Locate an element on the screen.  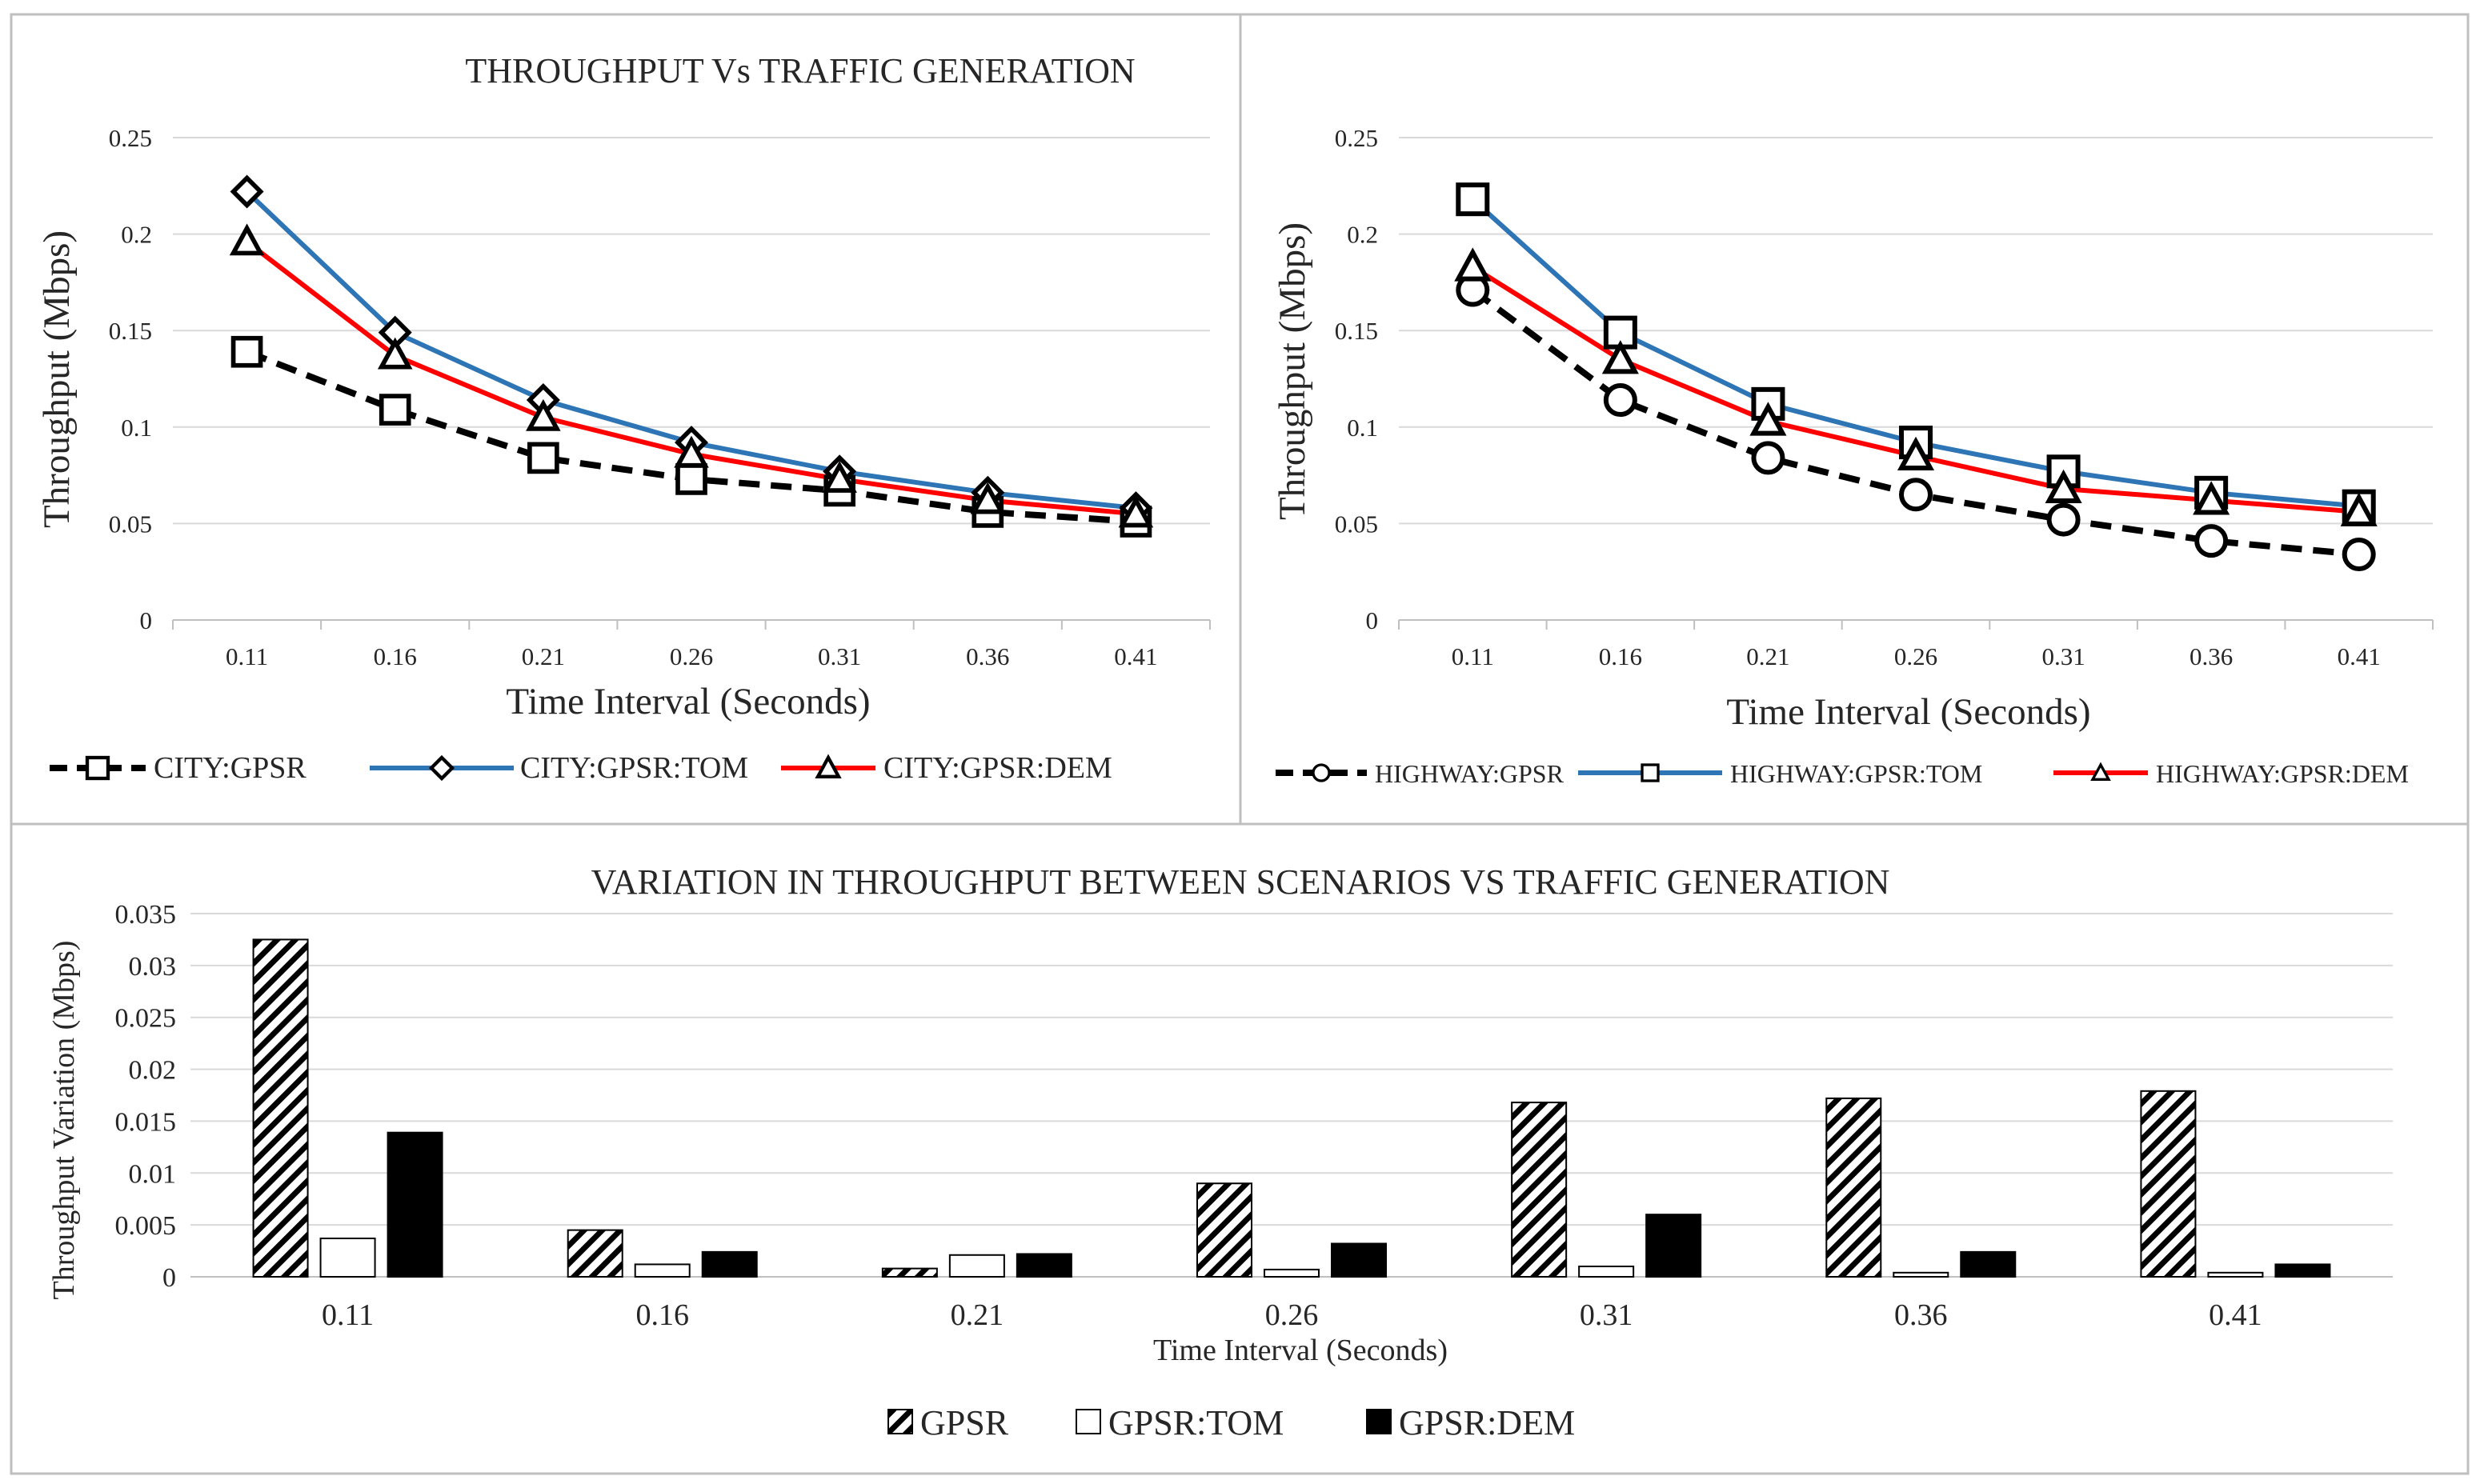
variation-legend-label-gpsr: GPSR is located at coordinates (964, 1422).